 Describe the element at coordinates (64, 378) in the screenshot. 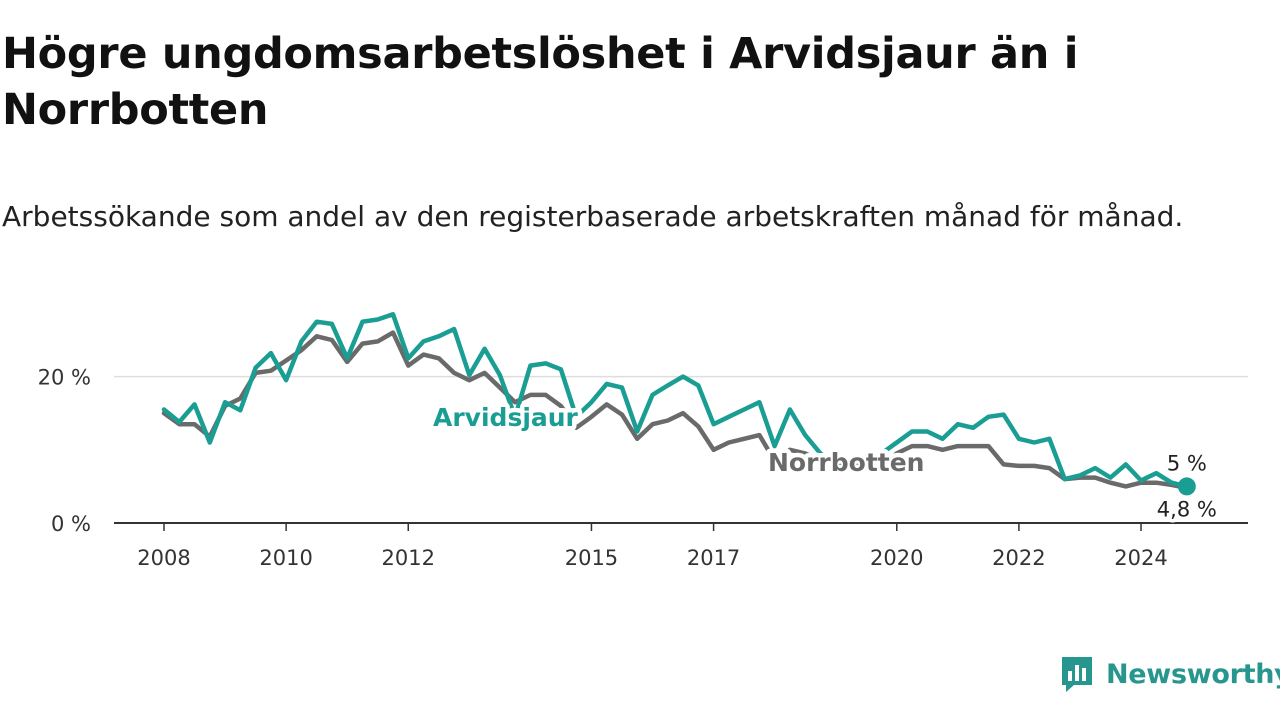

I see `y-tick-label: 20 %` at that location.